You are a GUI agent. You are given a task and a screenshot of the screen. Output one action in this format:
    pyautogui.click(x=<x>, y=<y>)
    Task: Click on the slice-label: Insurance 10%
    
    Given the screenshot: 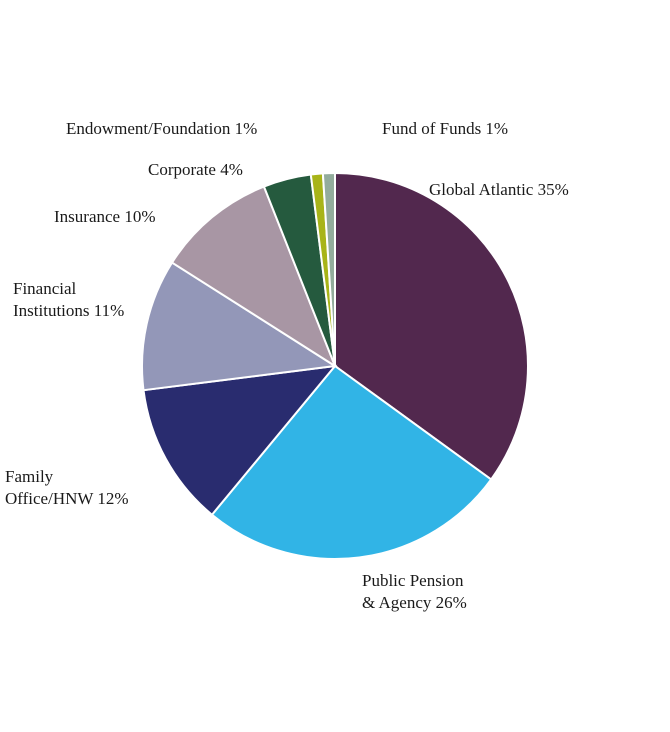 What is the action you would take?
    pyautogui.click(x=105, y=216)
    